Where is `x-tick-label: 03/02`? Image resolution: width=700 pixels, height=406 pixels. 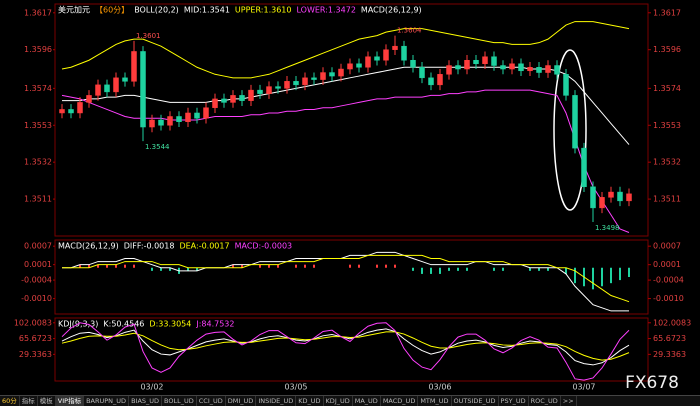 x-tick-label: 03/02 is located at coordinates (151, 387).